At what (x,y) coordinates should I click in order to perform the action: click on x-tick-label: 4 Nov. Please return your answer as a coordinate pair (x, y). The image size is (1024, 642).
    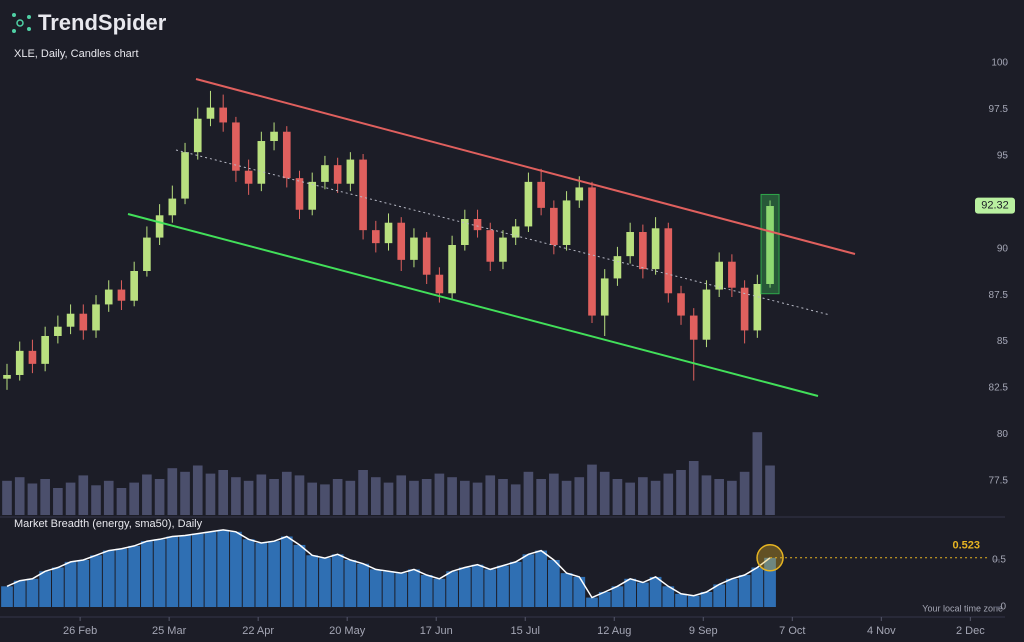
    Looking at the image, I should click on (881, 631).